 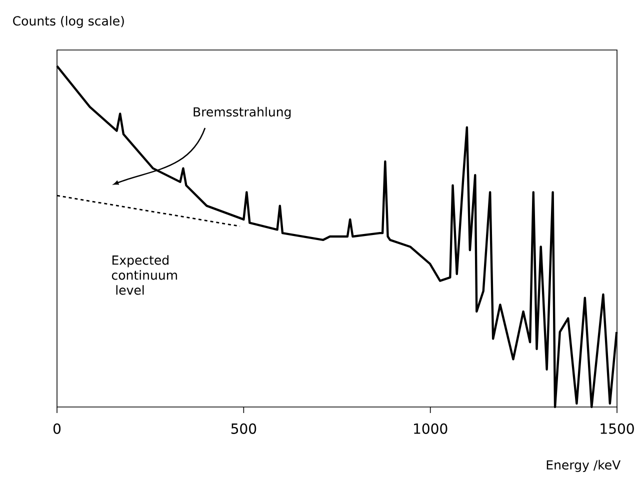 I want to click on x-tick-label: 0, so click(x=57, y=428).